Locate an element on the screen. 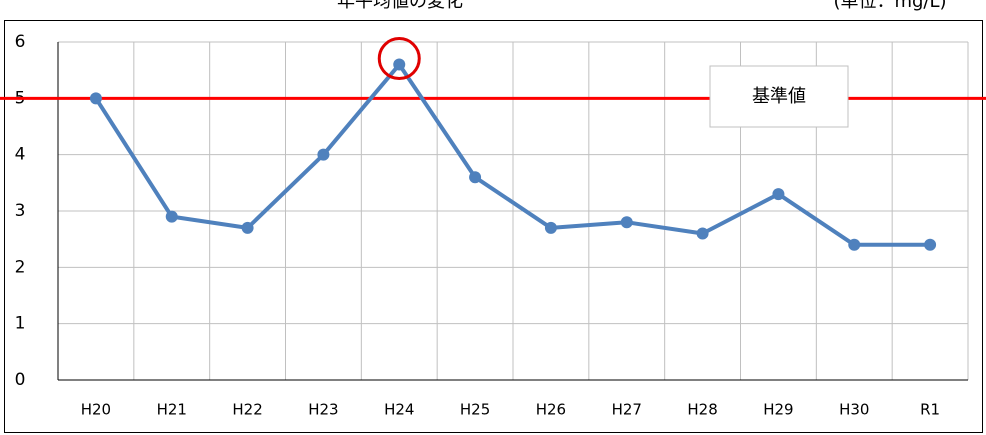 This screenshot has height=435, width=986. y-tick-label: 6 is located at coordinates (20, 42).